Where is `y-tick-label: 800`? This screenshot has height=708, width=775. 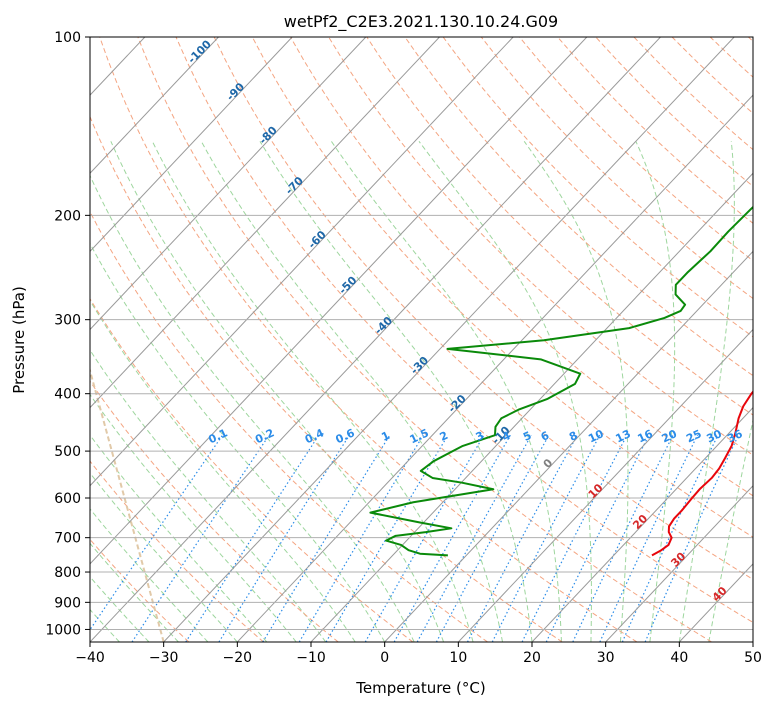
y-tick-label: 800 is located at coordinates (67, 573).